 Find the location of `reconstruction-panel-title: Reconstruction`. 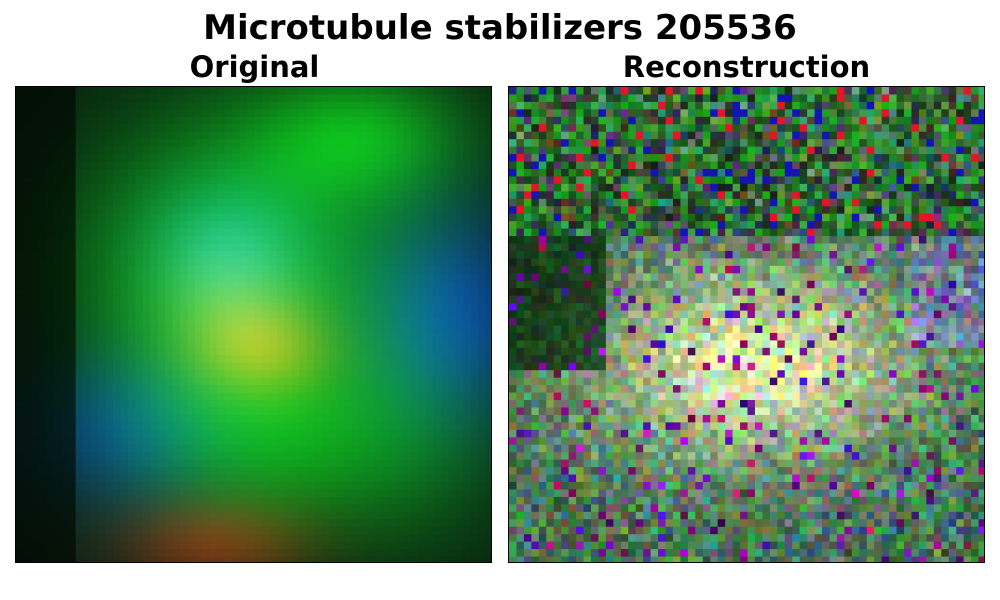

reconstruction-panel-title: Reconstruction is located at coordinates (746, 67).